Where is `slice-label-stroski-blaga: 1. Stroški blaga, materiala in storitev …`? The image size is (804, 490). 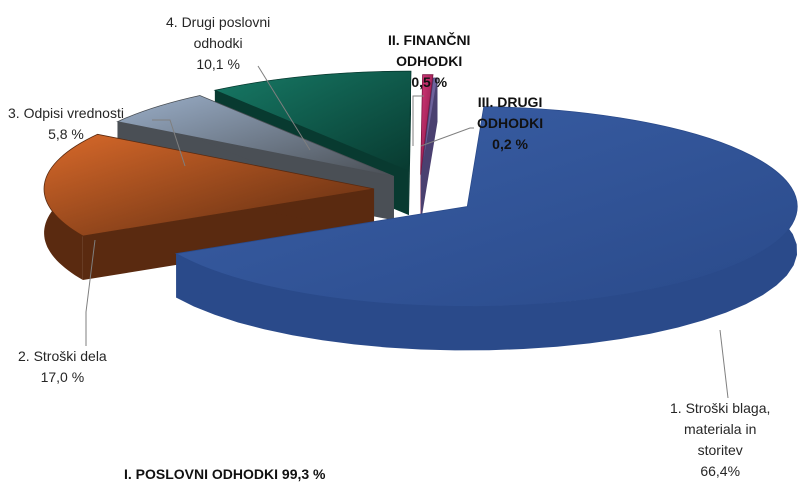
slice-label-stroski-blaga: 1. Stroški blaga, materiala in storitev … is located at coordinates (720, 440).